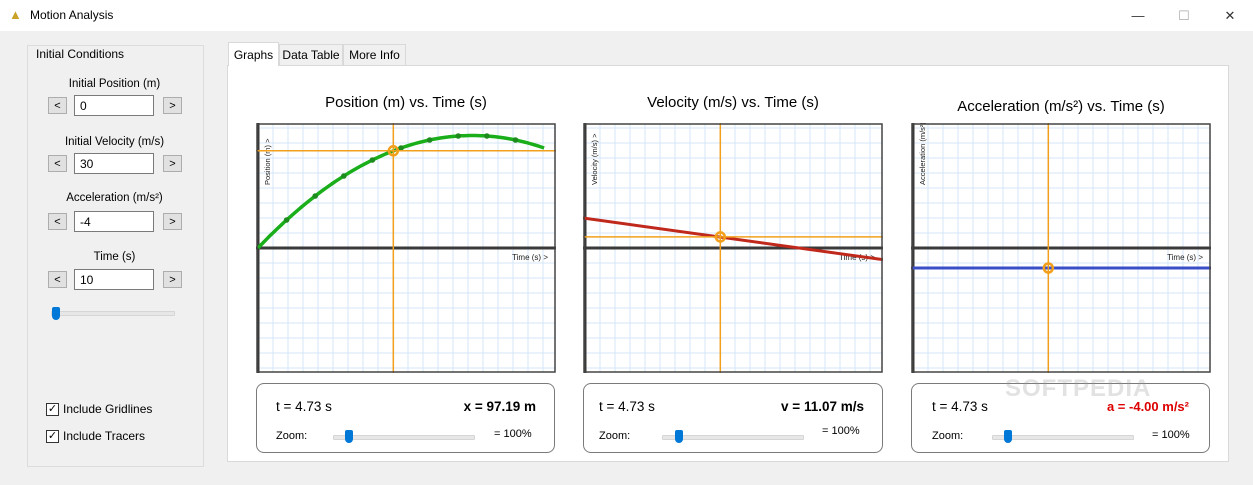  I want to click on tab-graphs: Graphs, so click(253, 54).